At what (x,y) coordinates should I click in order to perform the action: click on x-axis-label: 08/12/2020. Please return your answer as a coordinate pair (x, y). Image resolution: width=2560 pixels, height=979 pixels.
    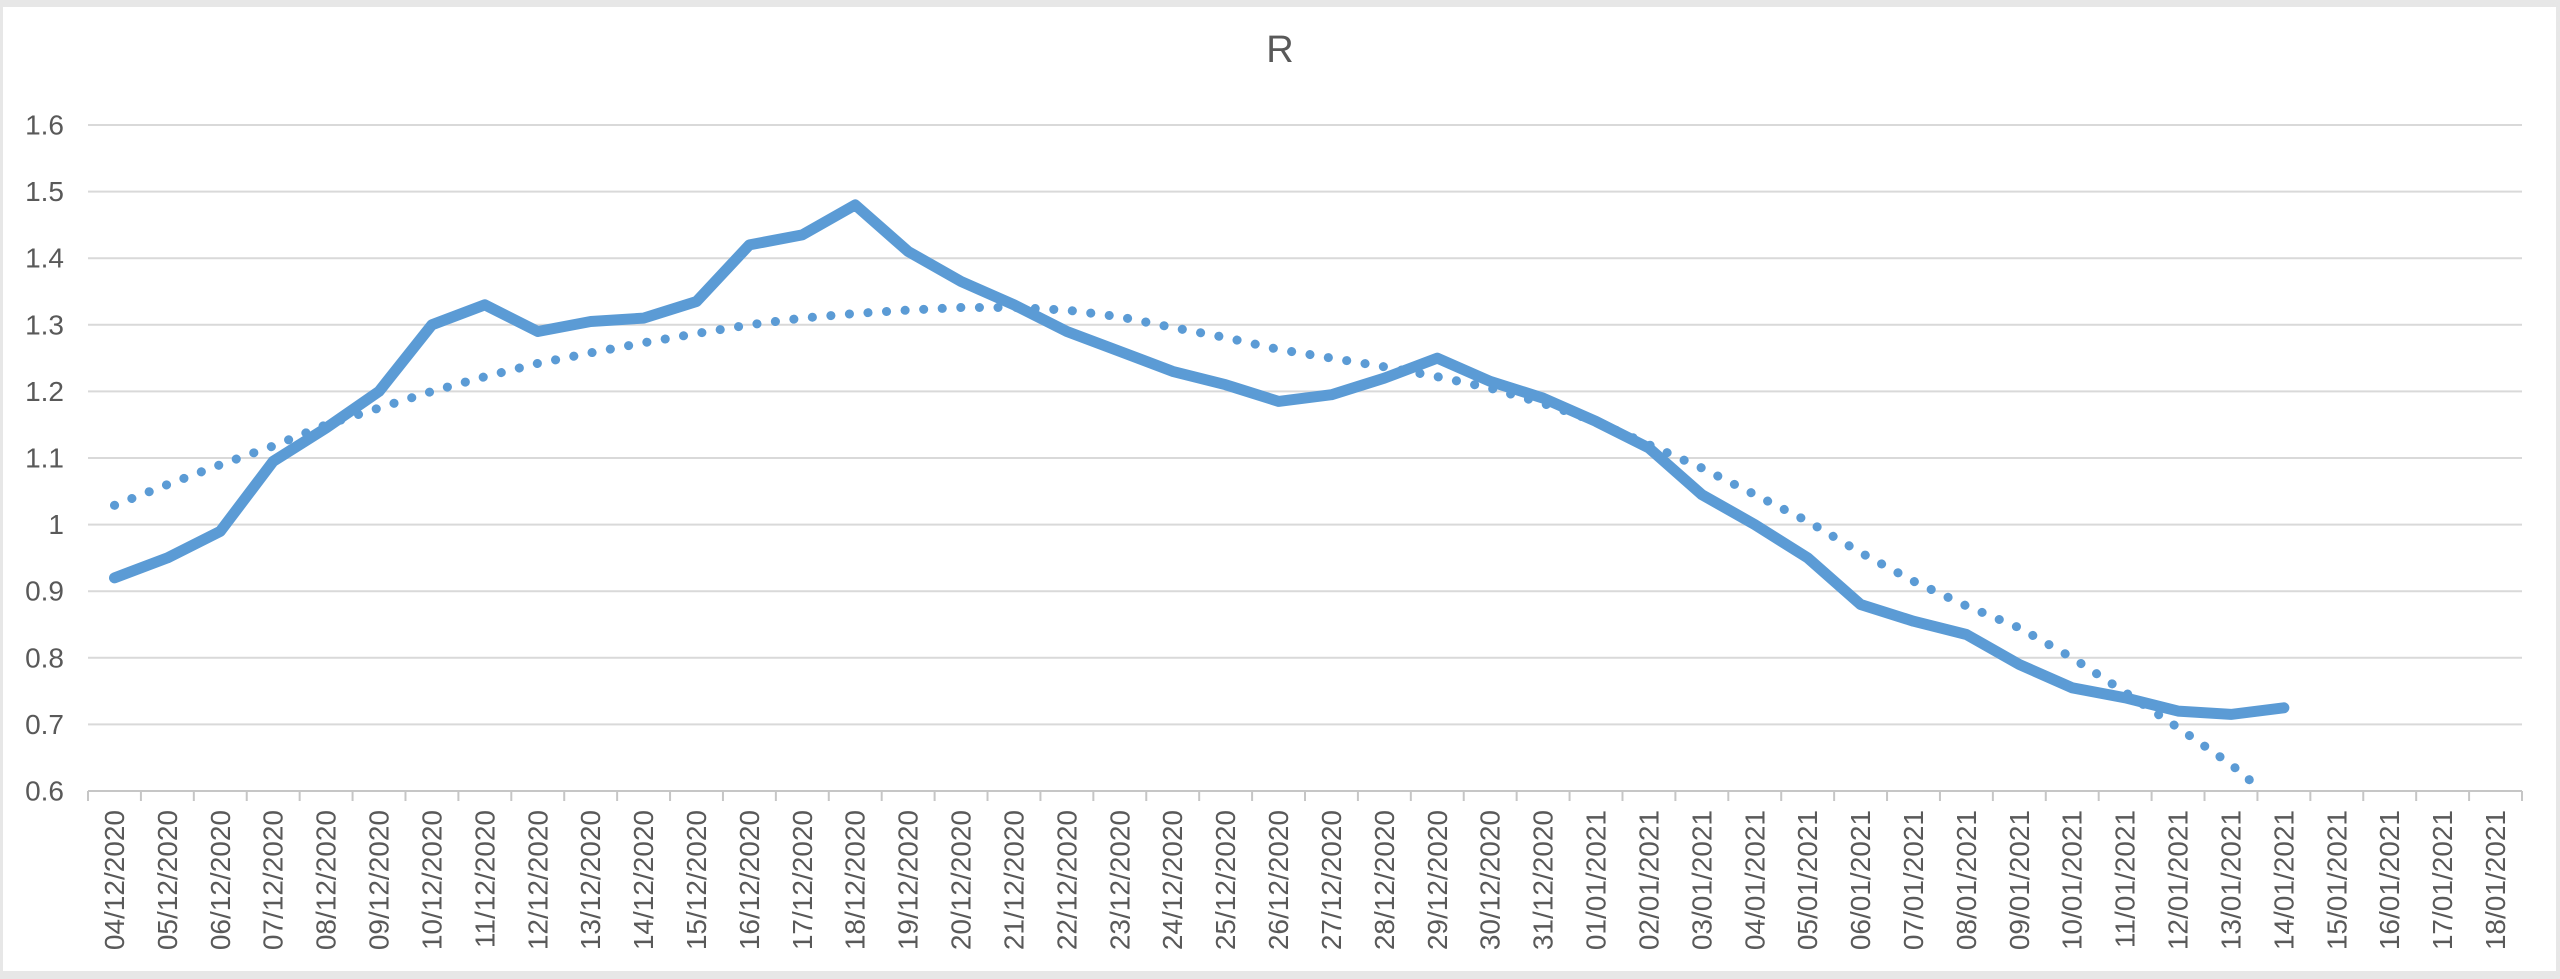
    Looking at the image, I should click on (326, 880).